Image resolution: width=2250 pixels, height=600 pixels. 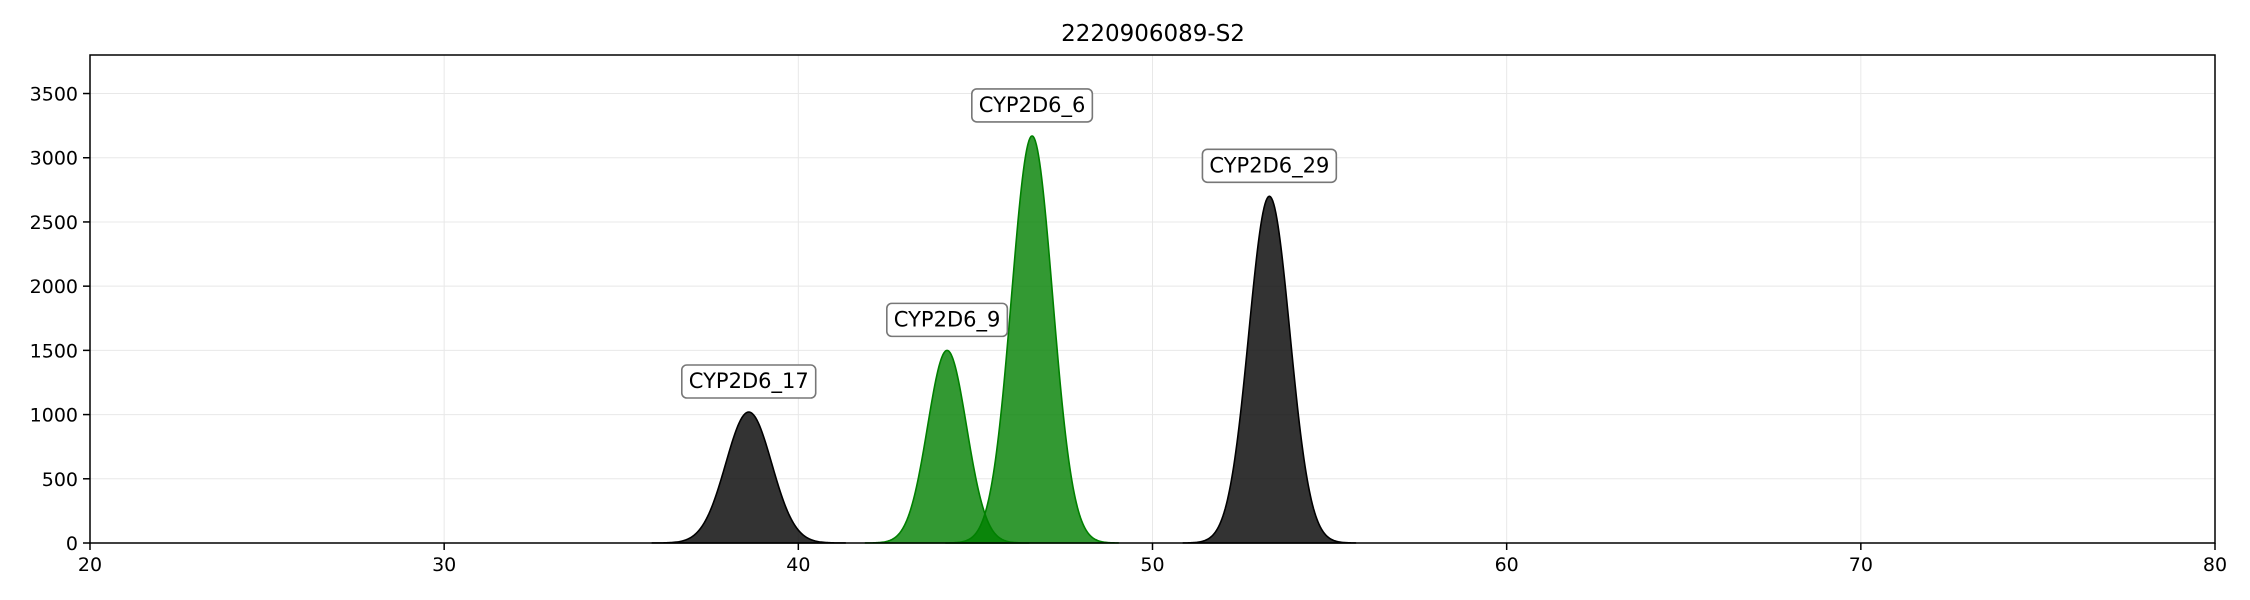 What do you see at coordinates (54, 416) in the screenshot?
I see `y-tick-label: 1000` at bounding box center [54, 416].